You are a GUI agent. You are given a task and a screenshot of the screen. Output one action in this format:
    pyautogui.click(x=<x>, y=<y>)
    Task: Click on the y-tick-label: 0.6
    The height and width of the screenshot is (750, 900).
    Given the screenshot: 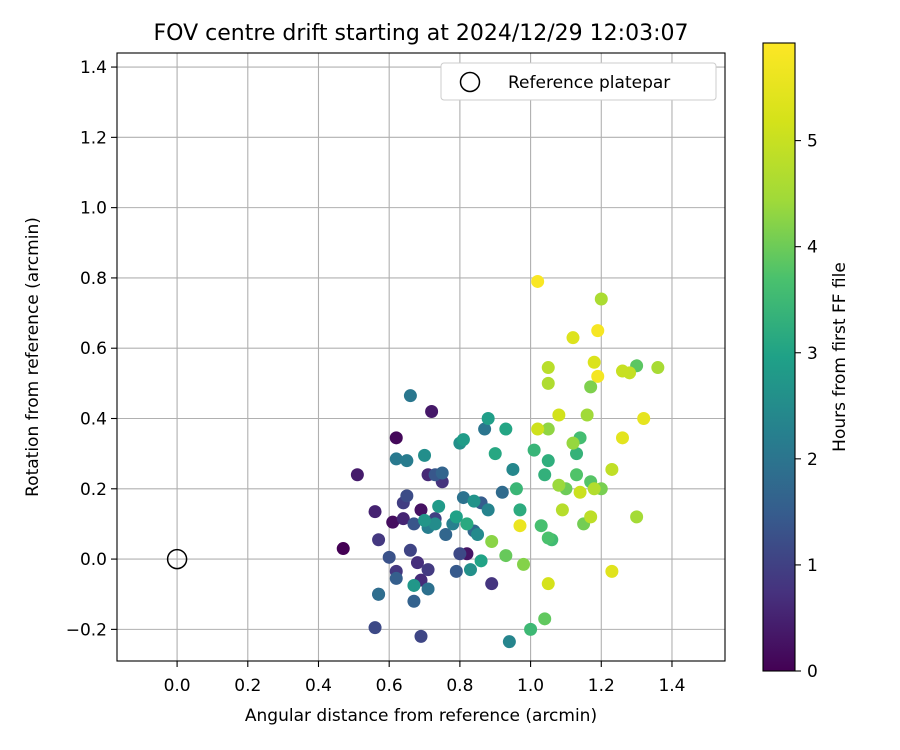 What is the action you would take?
    pyautogui.click(x=93, y=349)
    